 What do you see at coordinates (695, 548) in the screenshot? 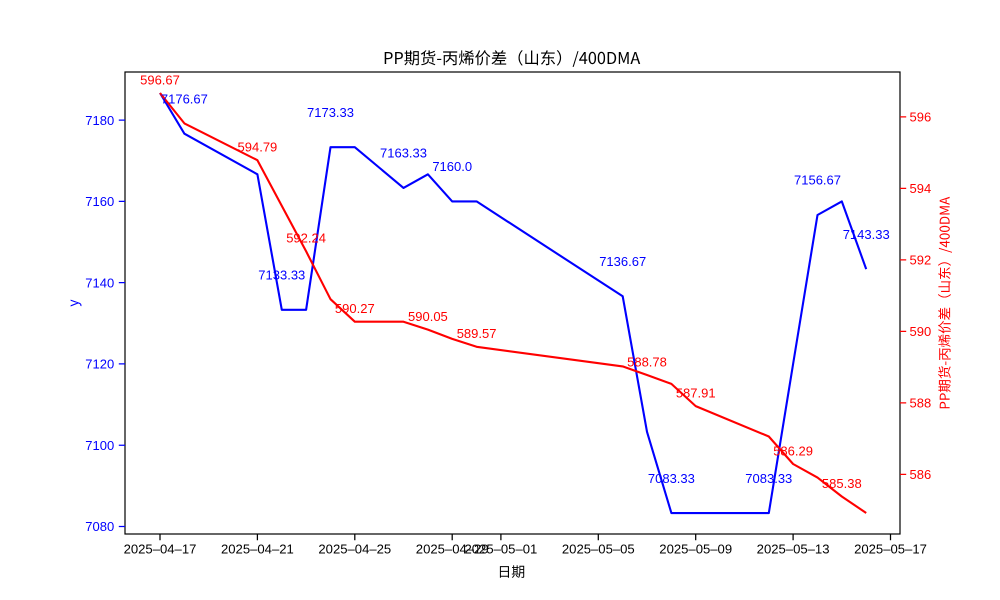
I see `svg-text: 2025–05–09` at bounding box center [695, 548].